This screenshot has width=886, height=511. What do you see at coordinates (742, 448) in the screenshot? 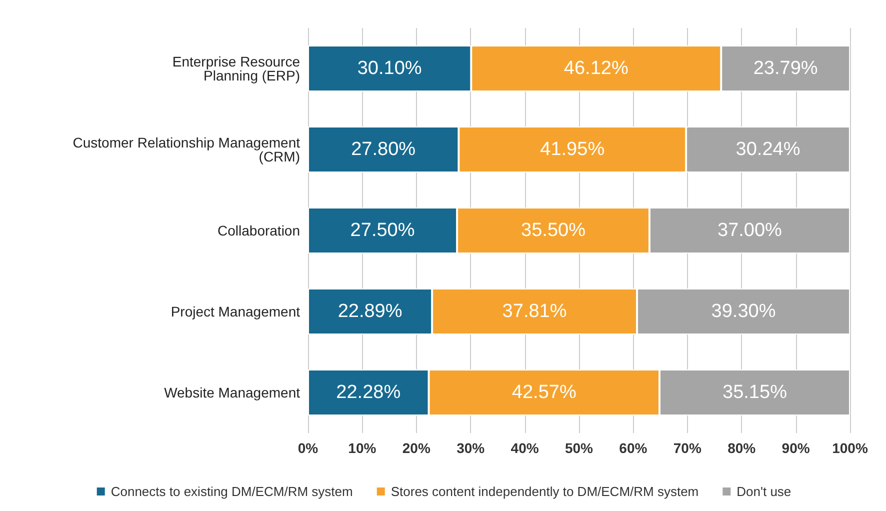
I see `x-tick-label: 80%` at bounding box center [742, 448].